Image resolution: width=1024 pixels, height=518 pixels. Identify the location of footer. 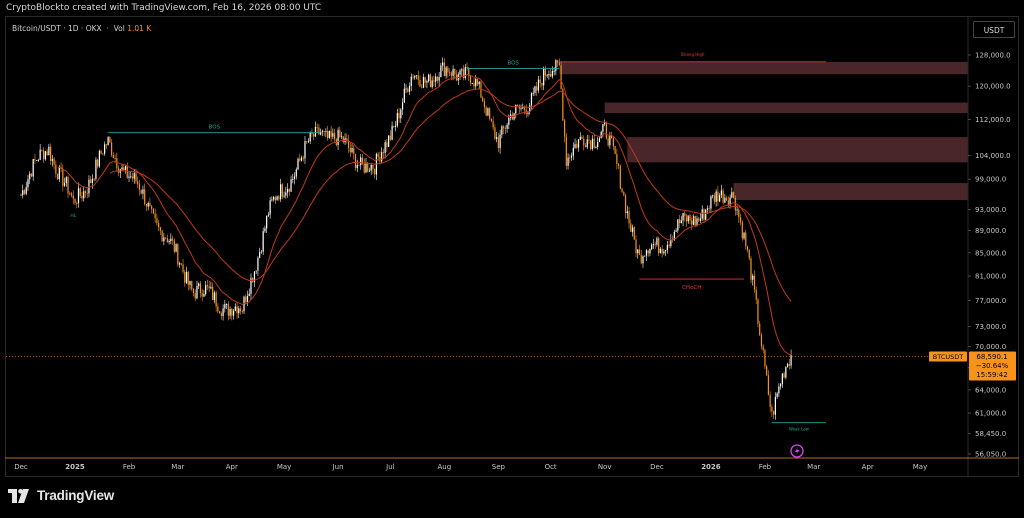
(512, 498).